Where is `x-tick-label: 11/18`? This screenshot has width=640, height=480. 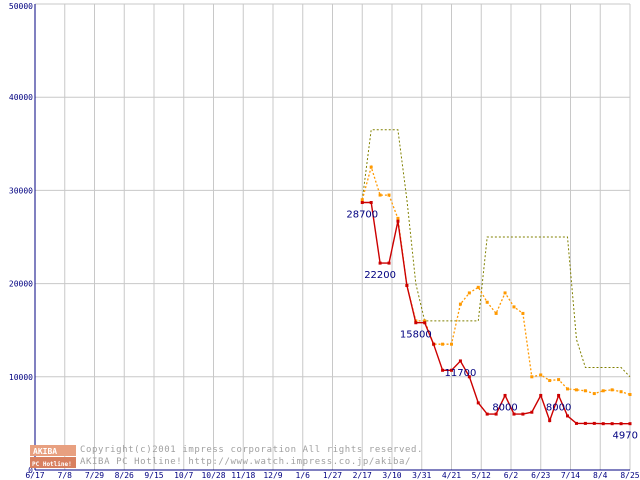
x-tick-label: 11/18 is located at coordinates (243, 475).